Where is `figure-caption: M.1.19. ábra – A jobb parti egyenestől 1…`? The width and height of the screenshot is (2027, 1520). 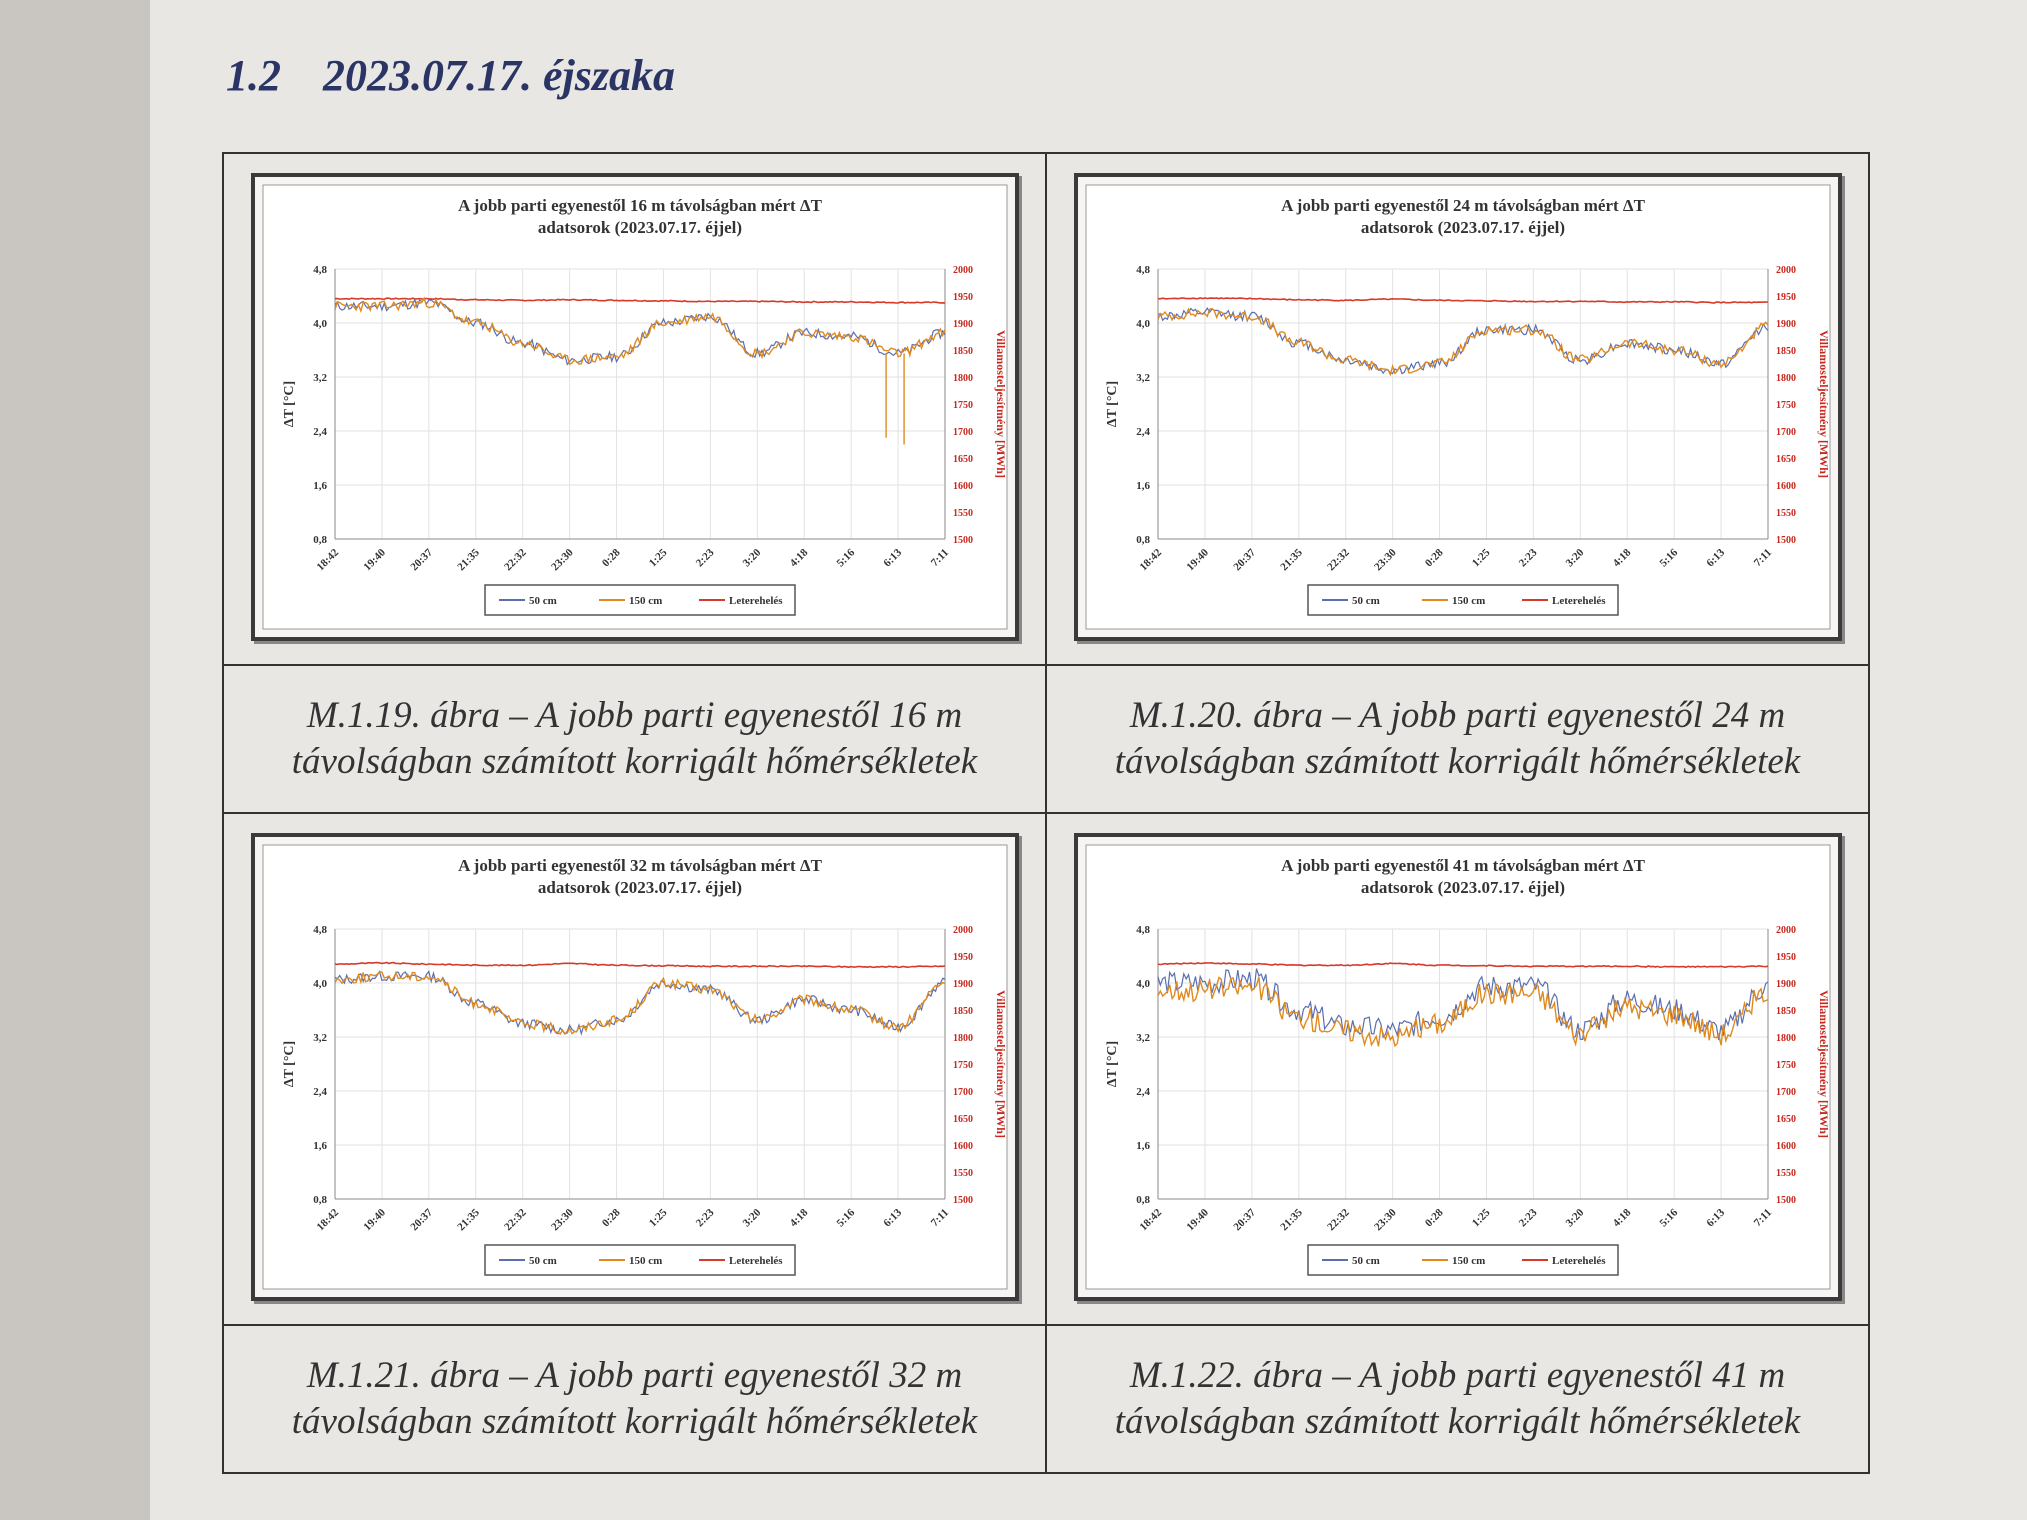 figure-caption: M.1.19. ábra – A jobb parti egyenestől 1… is located at coordinates (634, 739).